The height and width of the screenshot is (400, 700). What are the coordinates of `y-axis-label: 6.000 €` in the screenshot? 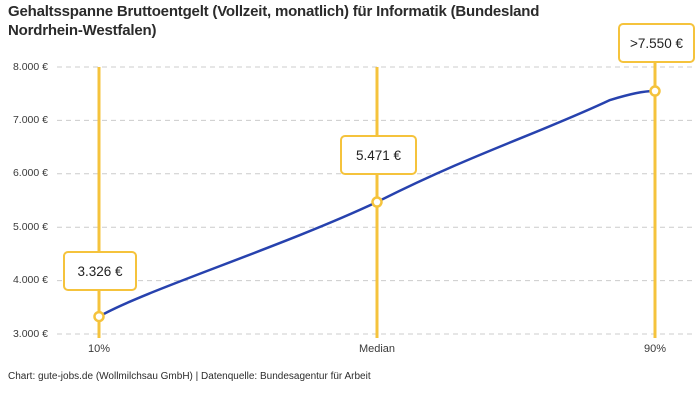 It's located at (30, 173).